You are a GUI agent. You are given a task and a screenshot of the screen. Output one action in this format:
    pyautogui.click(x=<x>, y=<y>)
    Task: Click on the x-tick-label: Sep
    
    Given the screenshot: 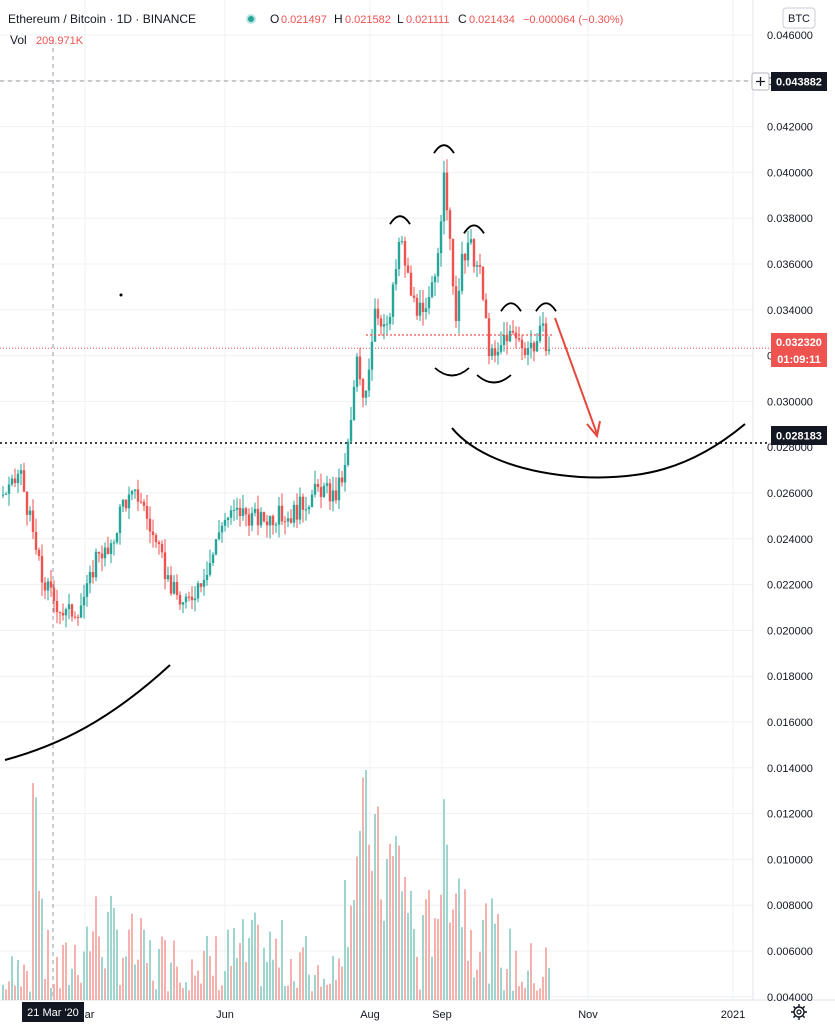 What is the action you would take?
    pyautogui.click(x=442, y=1015)
    